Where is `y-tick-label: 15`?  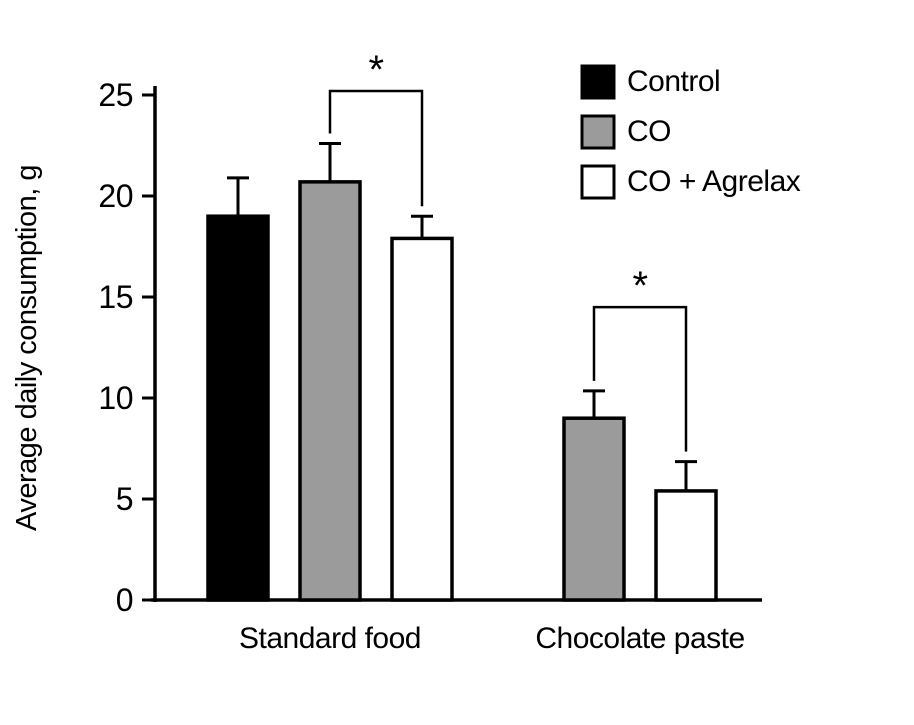
y-tick-label: 15 is located at coordinates (115, 297).